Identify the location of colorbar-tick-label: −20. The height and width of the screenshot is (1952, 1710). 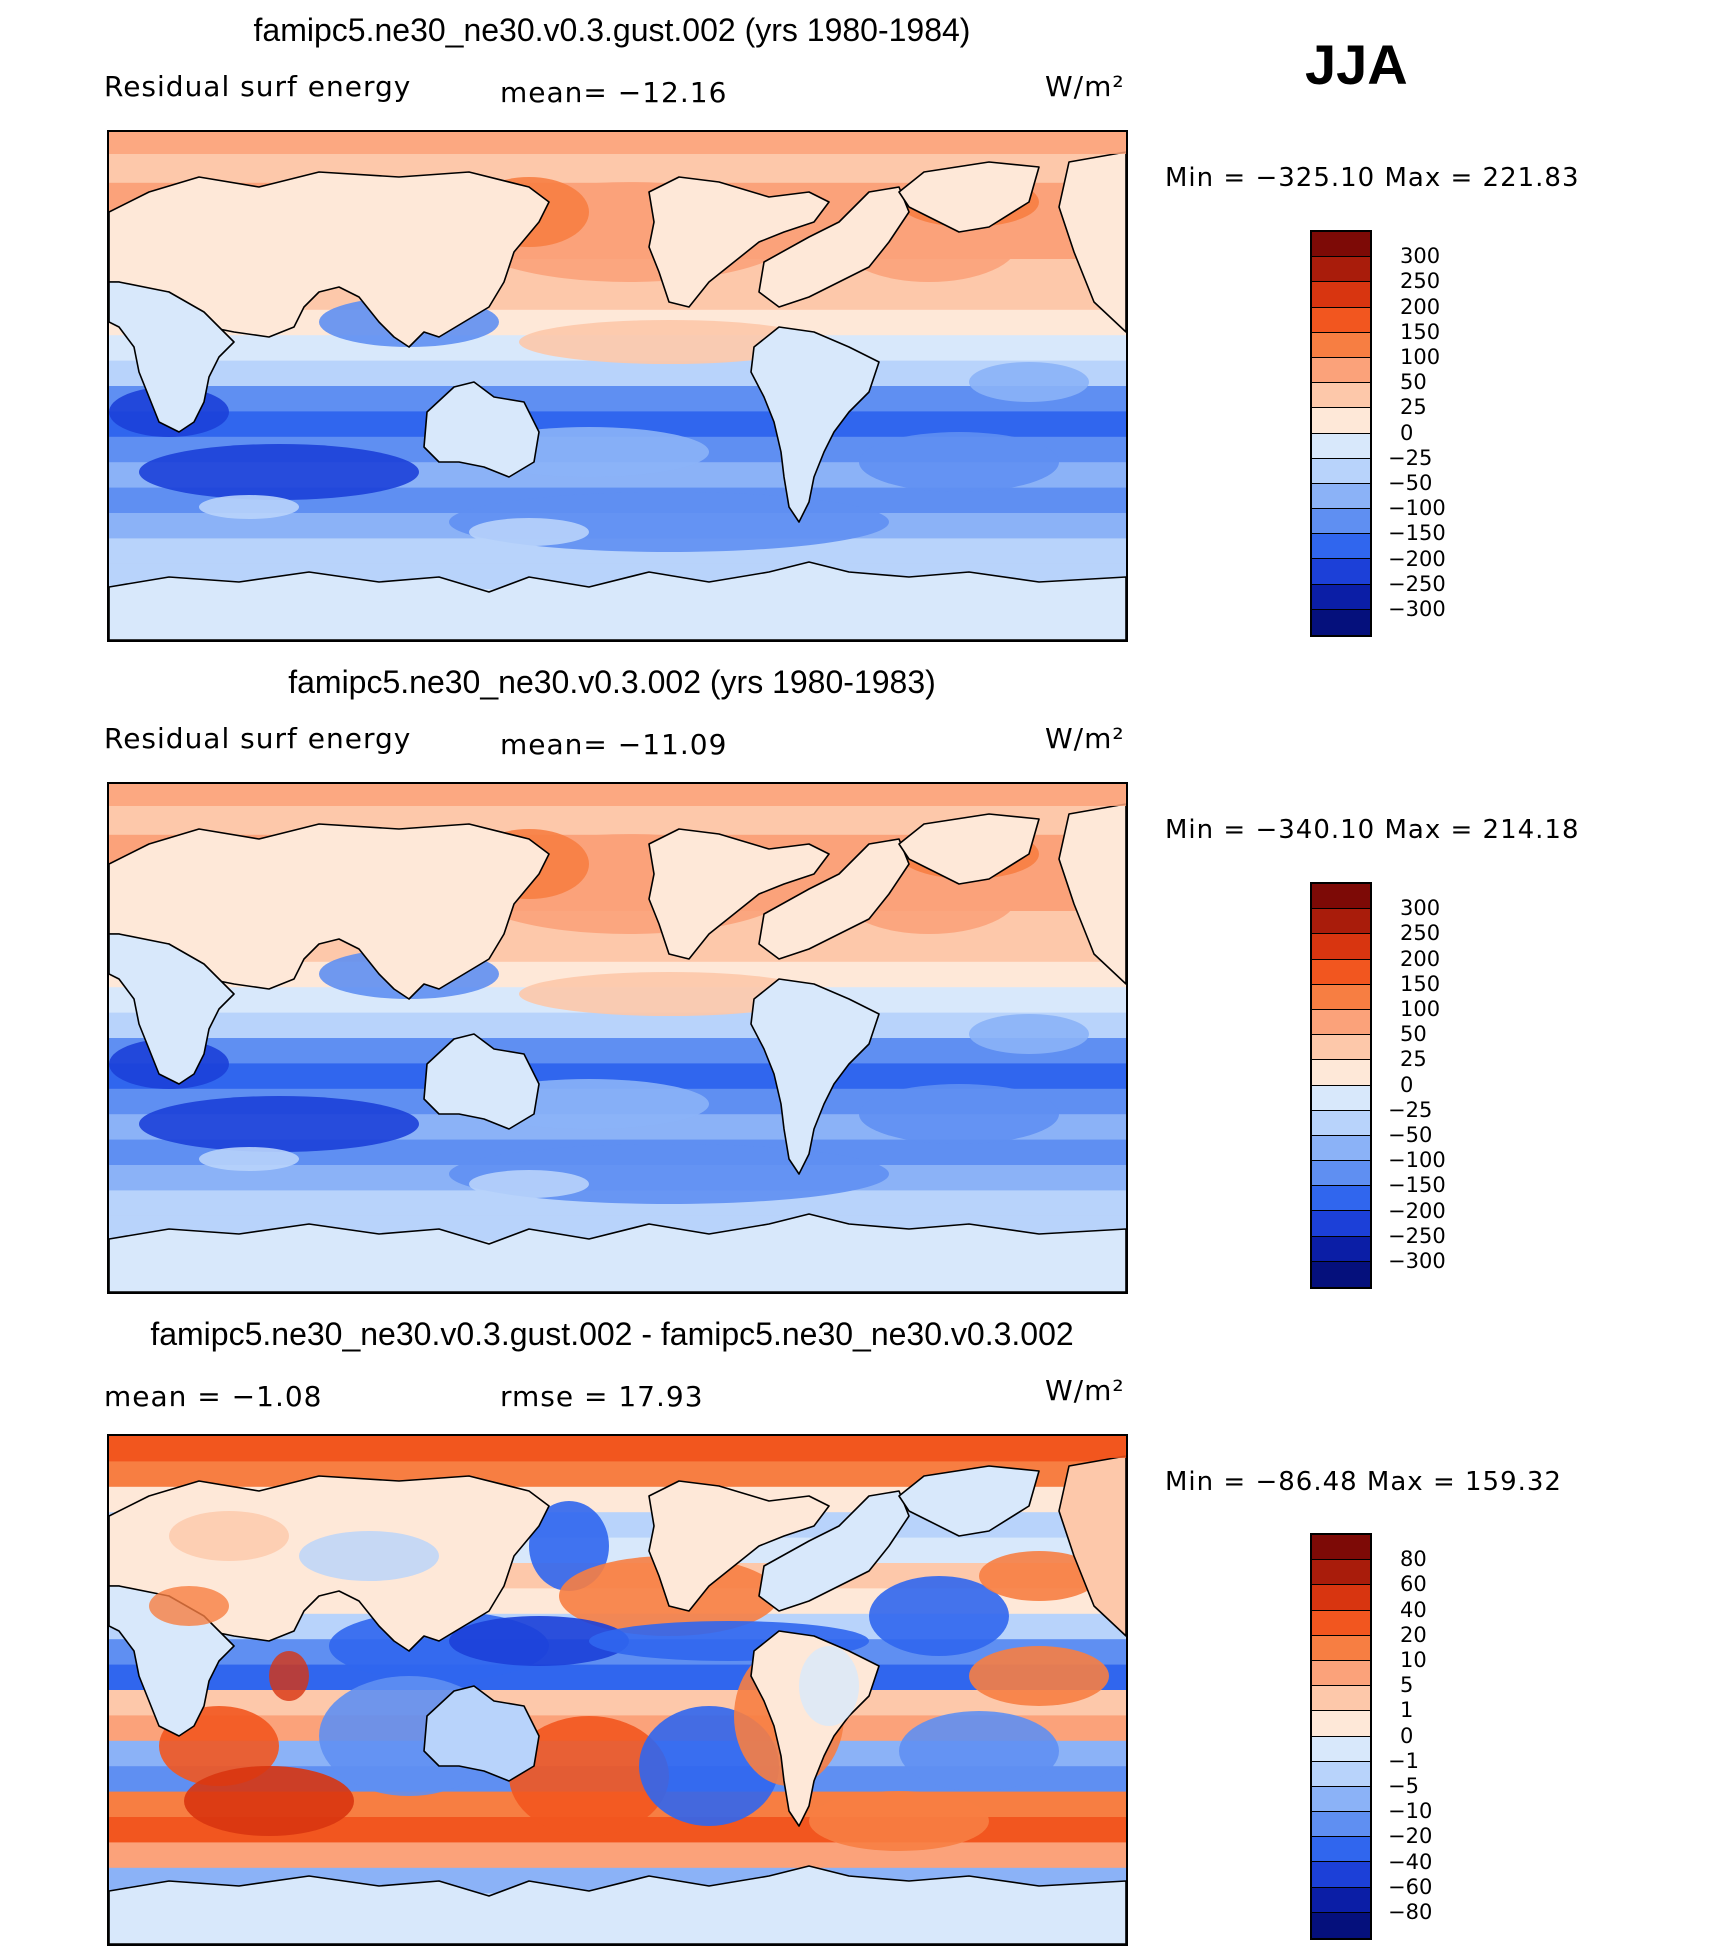
(1410, 1836).